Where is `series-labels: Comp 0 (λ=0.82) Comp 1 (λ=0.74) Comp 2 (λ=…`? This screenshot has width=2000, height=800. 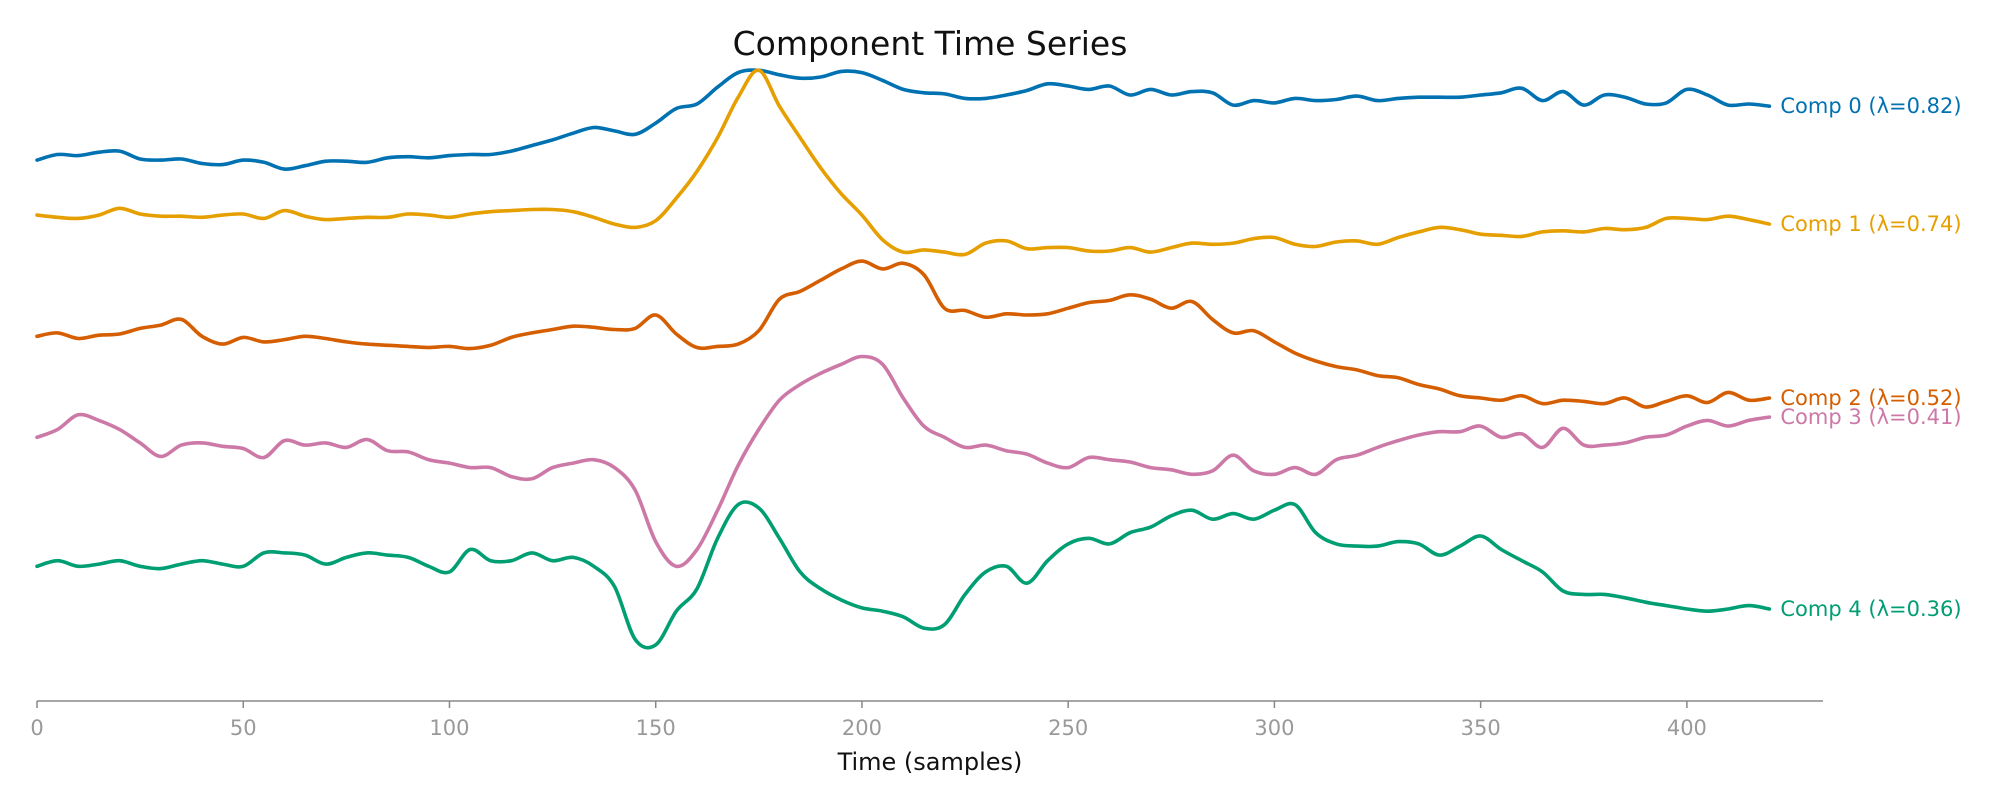 series-labels: Comp 0 (λ=0.82) Comp 1 (λ=0.74) Comp 2 (λ=… is located at coordinates (1870, 357).